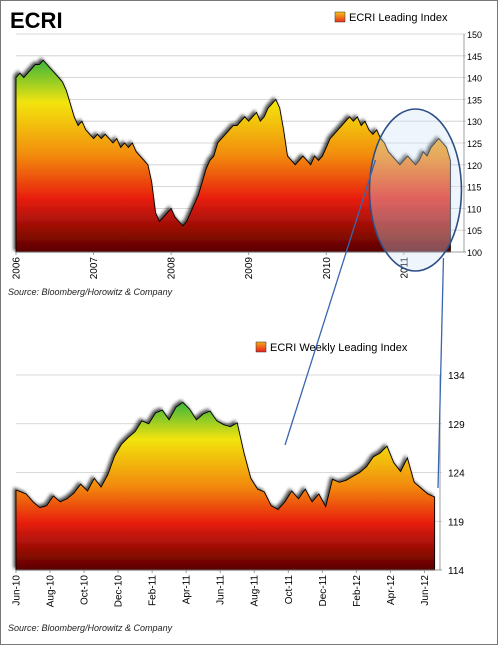  I want to click on x-tick-label: Feb-12, so click(357, 591).